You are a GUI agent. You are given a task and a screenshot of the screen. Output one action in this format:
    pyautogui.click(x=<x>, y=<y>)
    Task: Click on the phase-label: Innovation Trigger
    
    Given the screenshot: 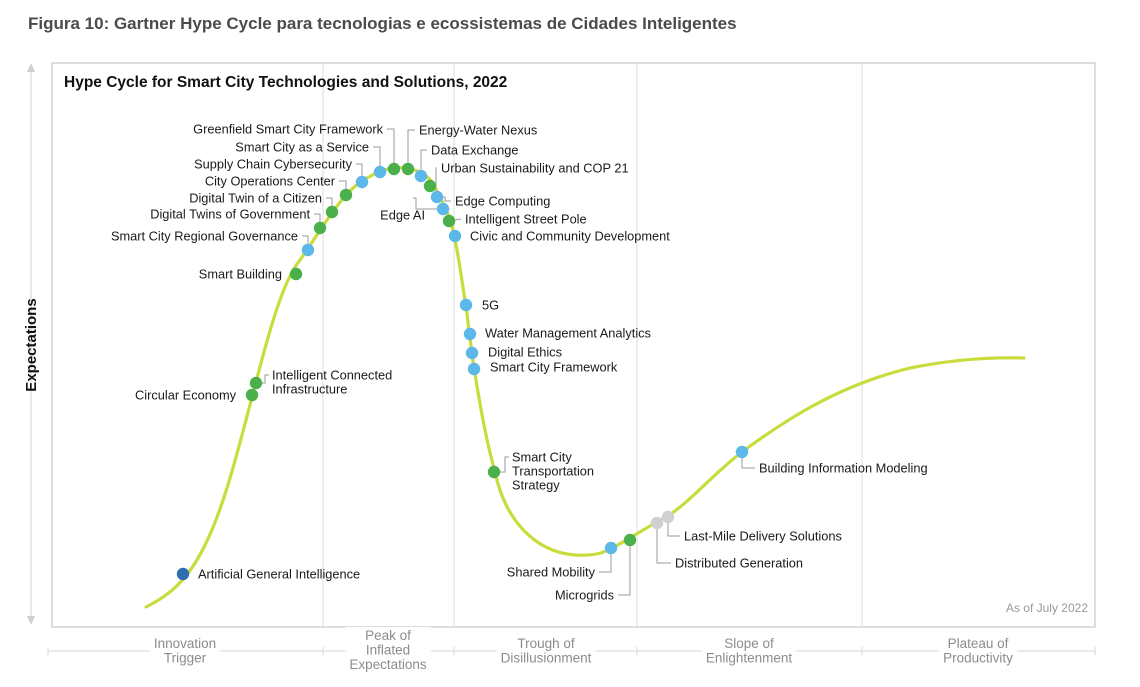 What is the action you would take?
    pyautogui.click(x=185, y=651)
    